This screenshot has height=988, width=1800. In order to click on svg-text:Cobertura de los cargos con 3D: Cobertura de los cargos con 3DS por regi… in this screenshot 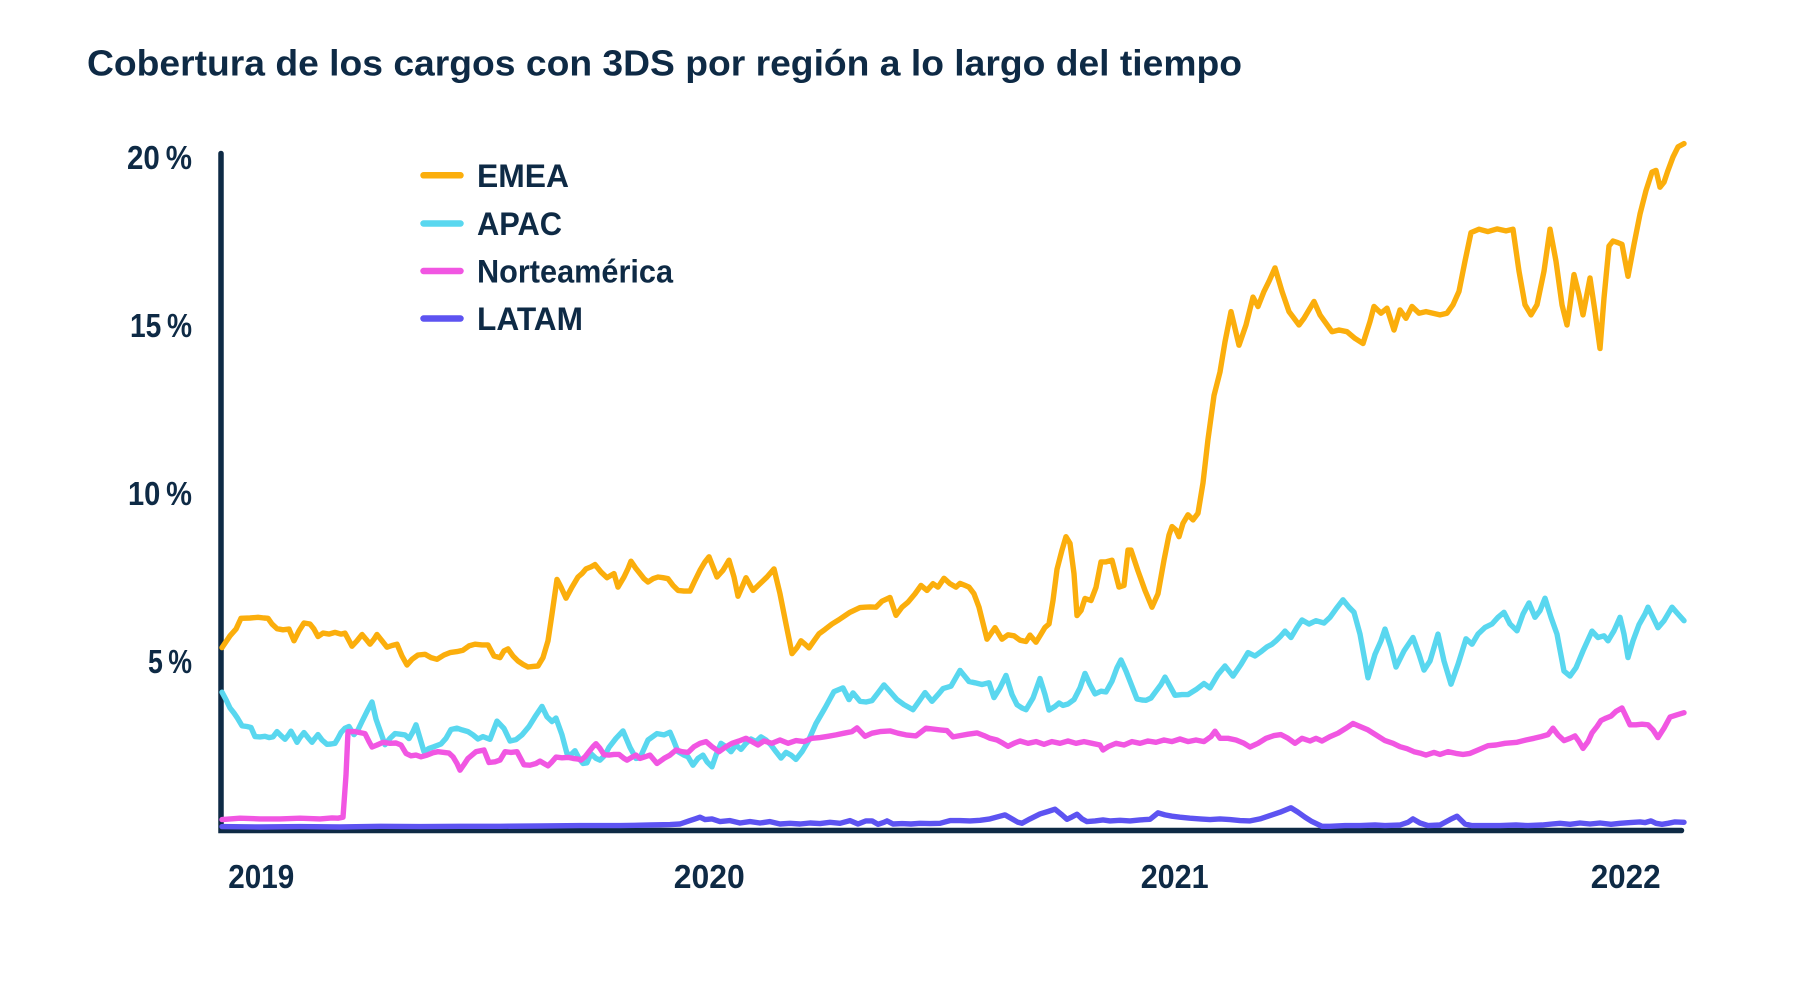, I will do `click(664, 63)`.